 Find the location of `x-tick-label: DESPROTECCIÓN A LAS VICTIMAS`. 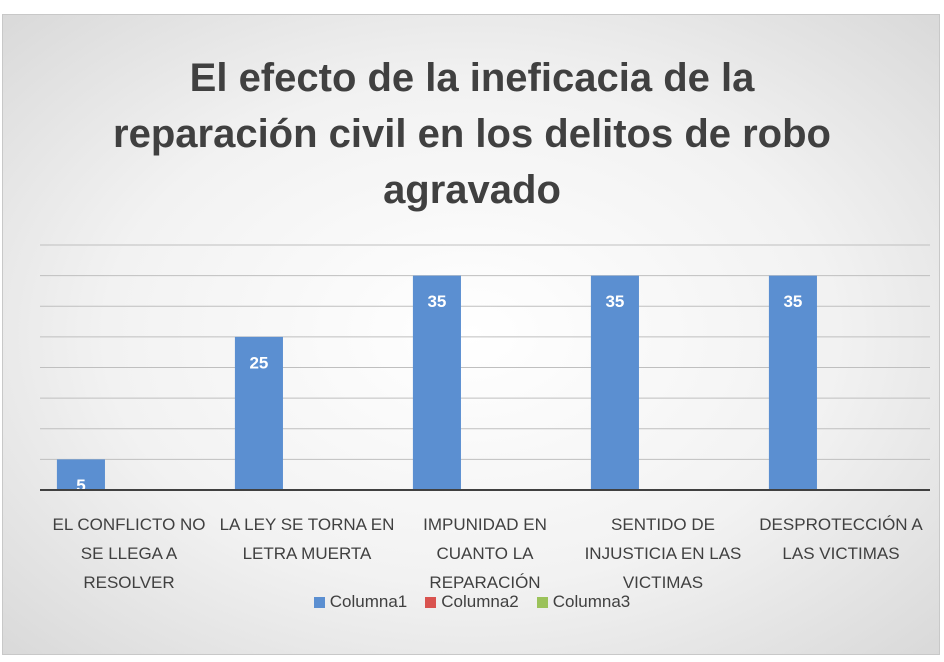

x-tick-label: DESPROTECCIÓN A LAS VICTIMAS is located at coordinates (841, 539).